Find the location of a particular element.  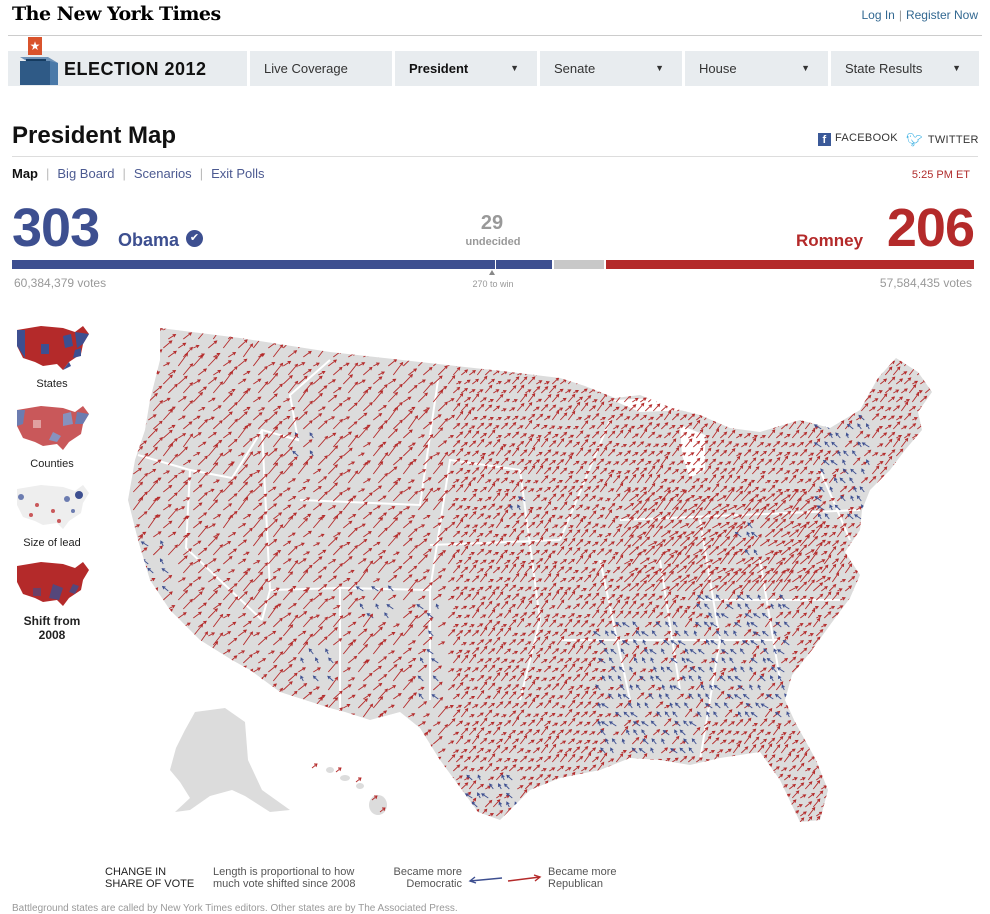

view-states: States is located at coordinates (52, 356).